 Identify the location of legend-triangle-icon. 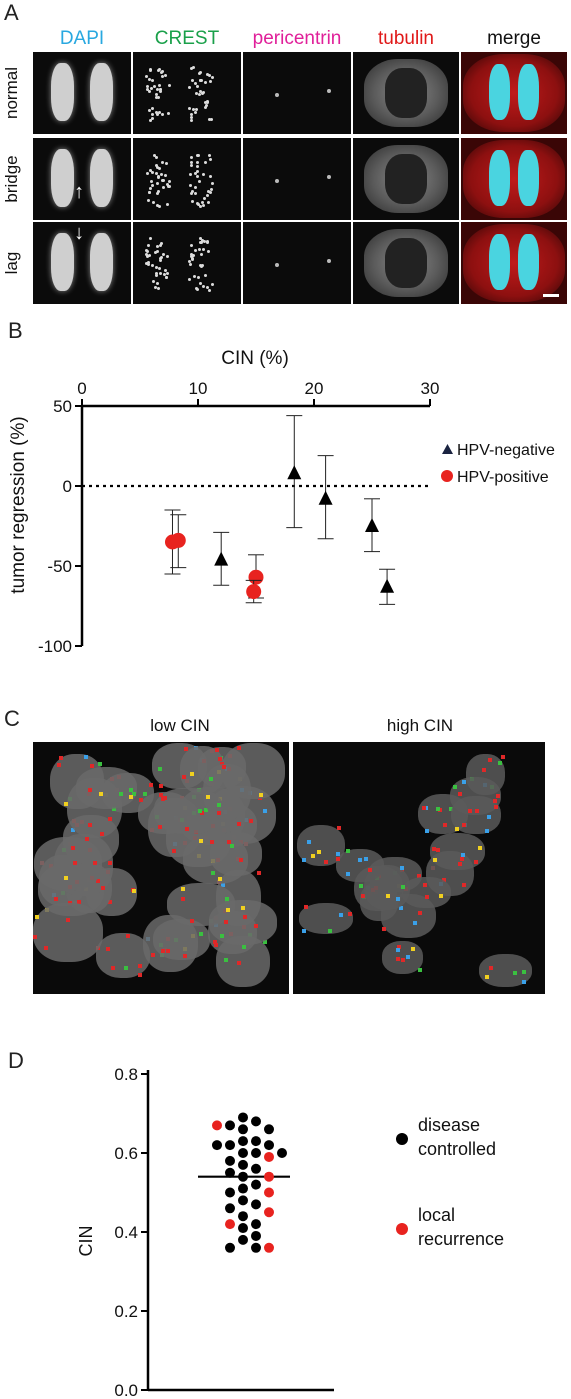
(447, 449).